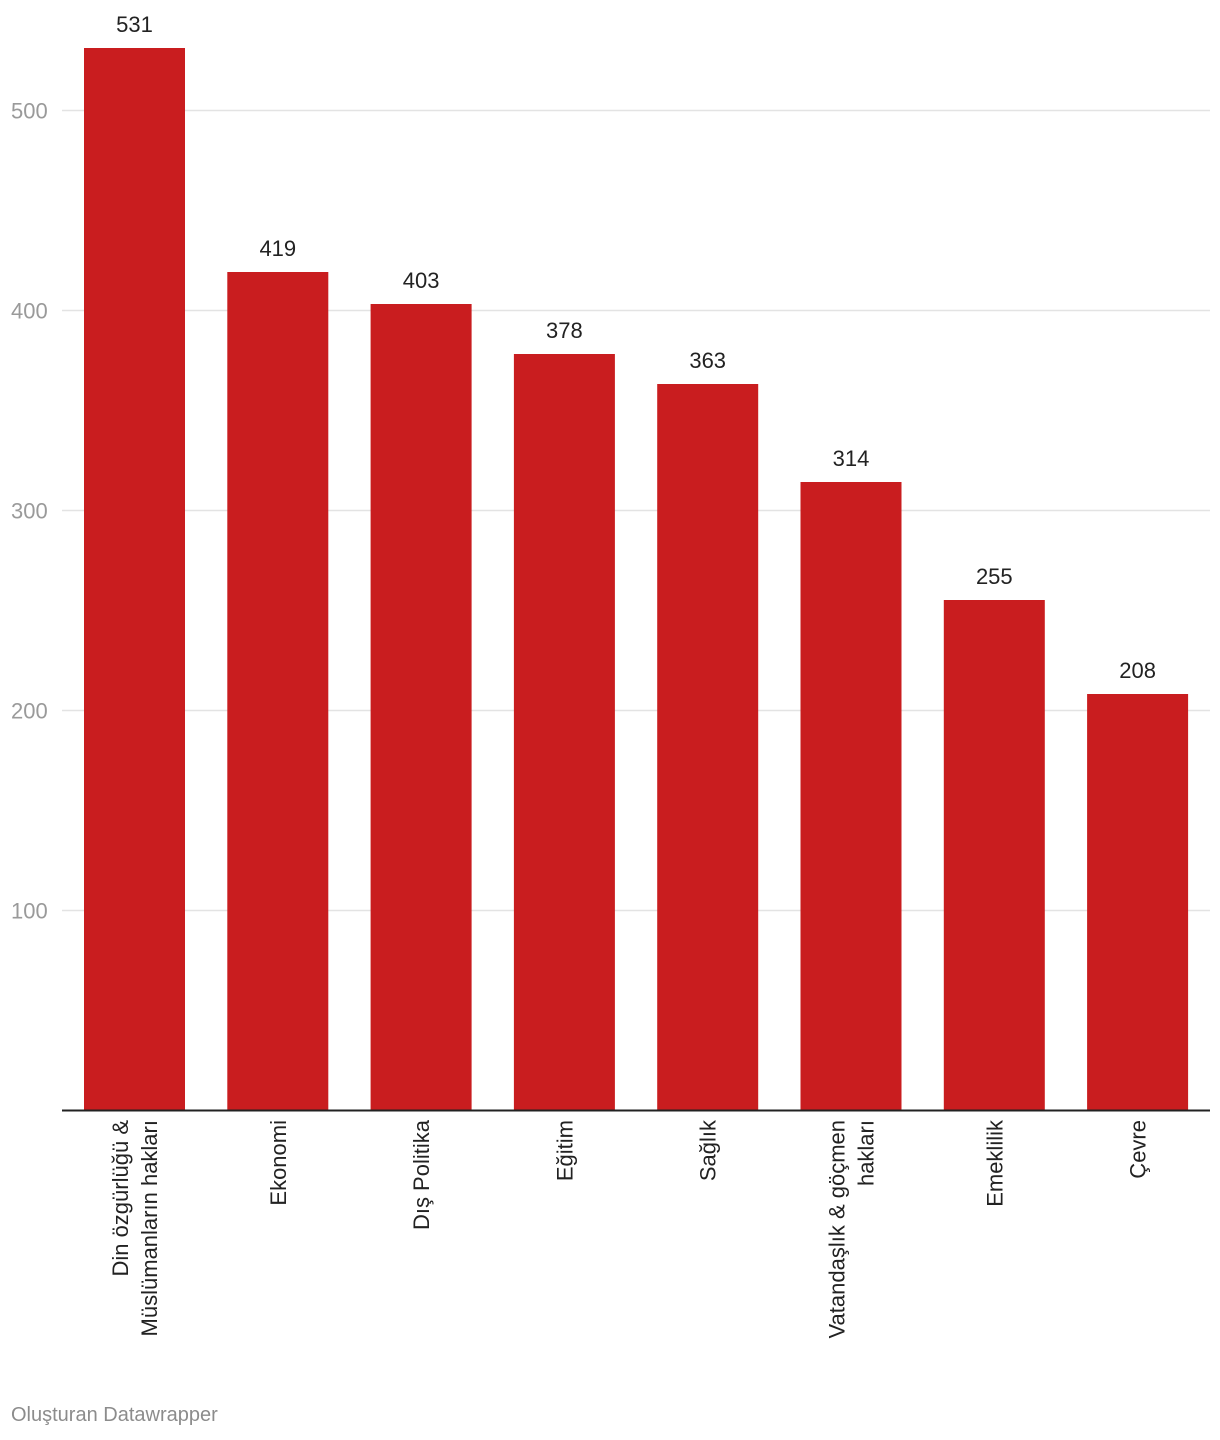  What do you see at coordinates (277, 248) in the screenshot?
I see `bar-value-label: 419` at bounding box center [277, 248].